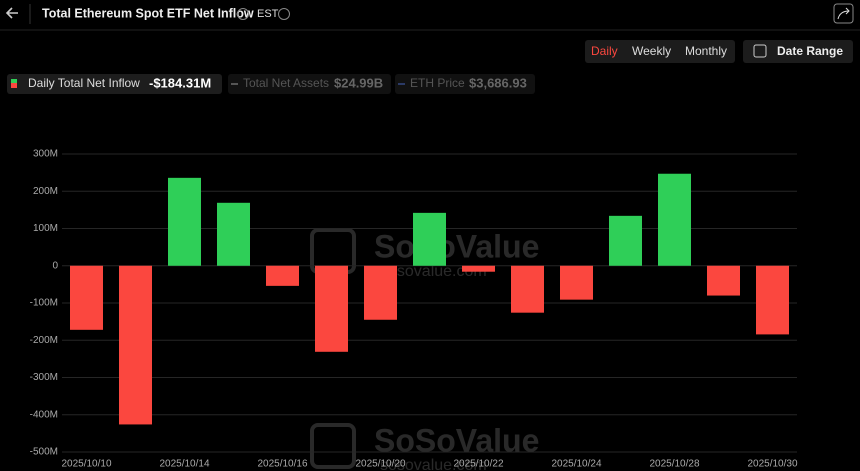 The width and height of the screenshot is (860, 471). What do you see at coordinates (44, 303) in the screenshot?
I see `y-tick-label: -100M` at bounding box center [44, 303].